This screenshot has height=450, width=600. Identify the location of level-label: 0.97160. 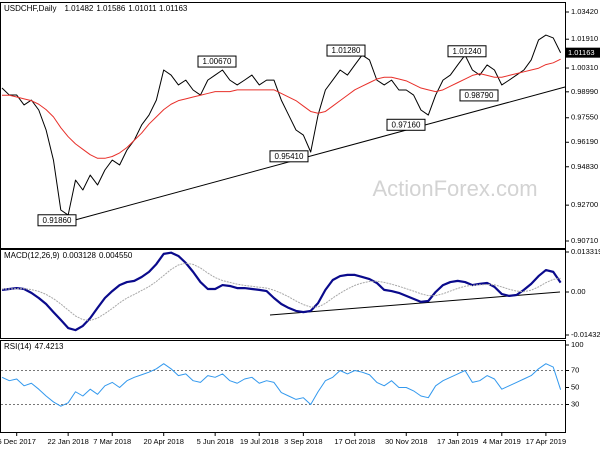
(406, 124).